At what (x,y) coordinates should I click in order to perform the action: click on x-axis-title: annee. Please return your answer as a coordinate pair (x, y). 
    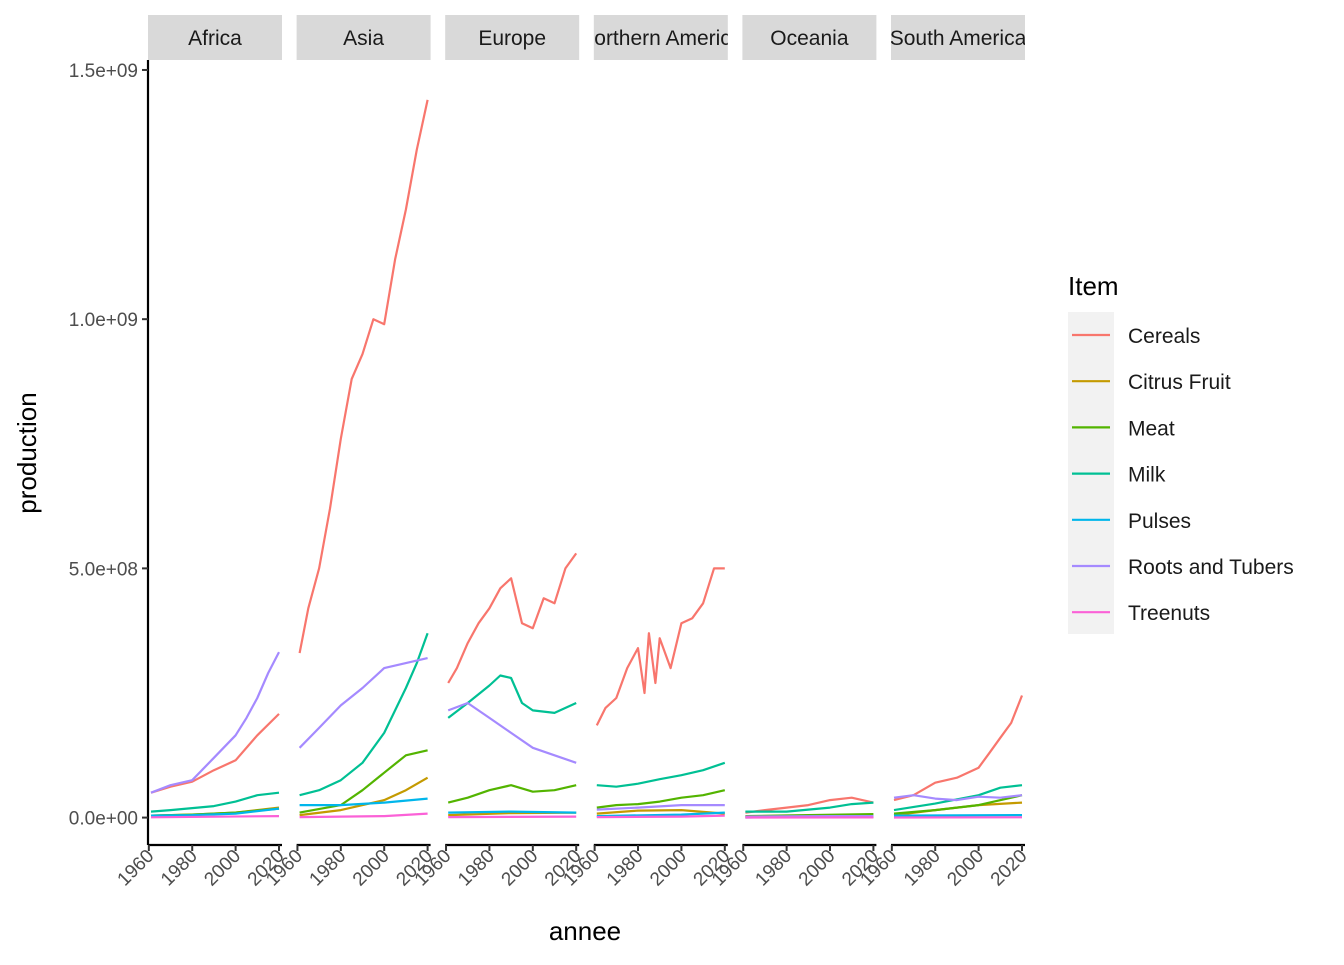
    Looking at the image, I should click on (585, 931).